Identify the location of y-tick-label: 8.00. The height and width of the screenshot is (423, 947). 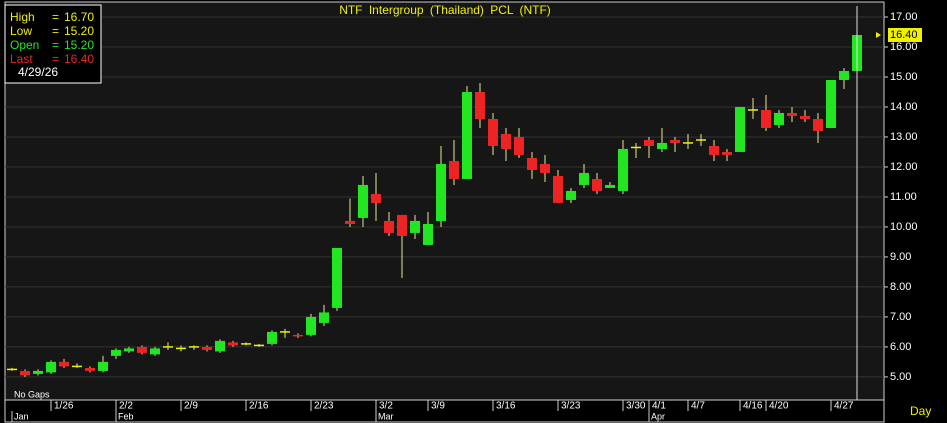
(900, 287).